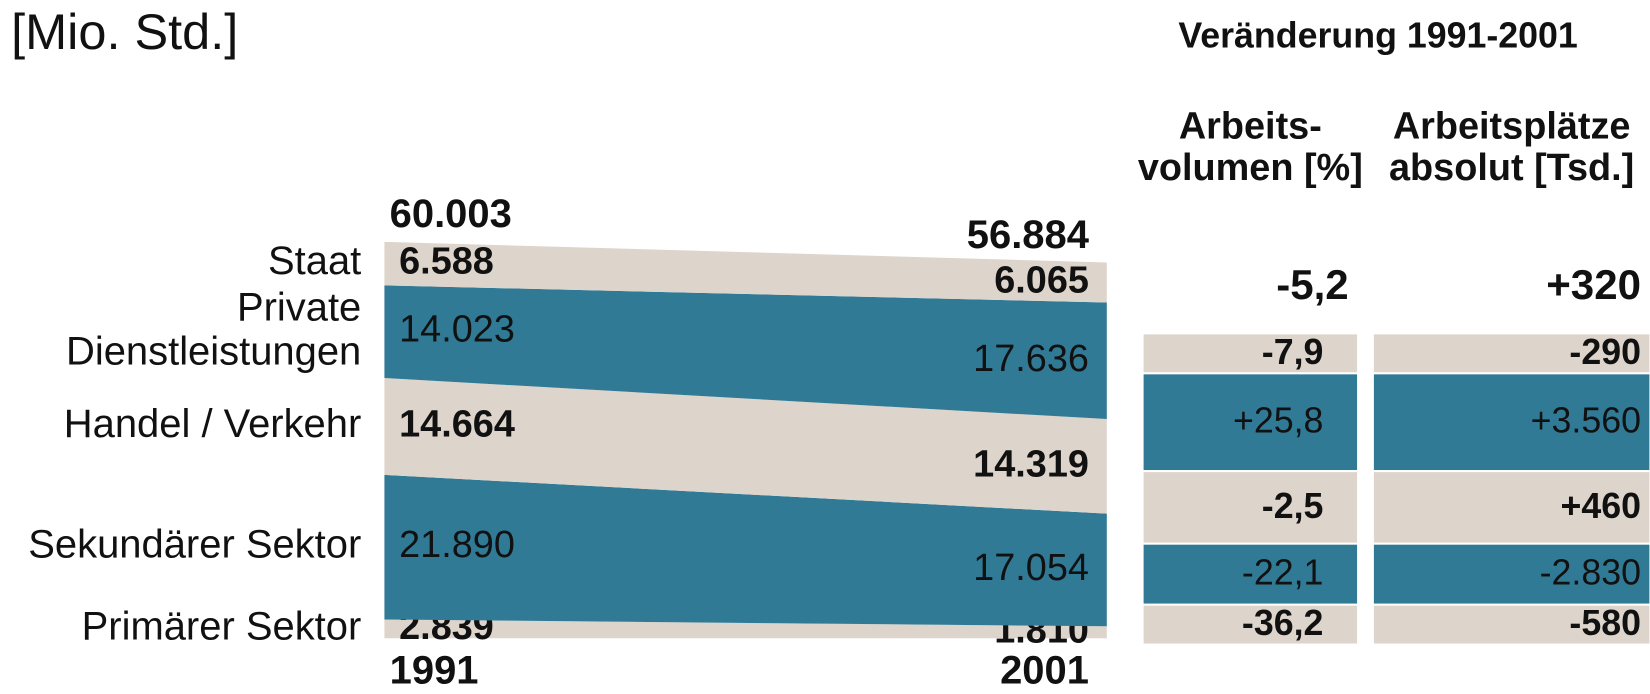  I want to click on change-value: +460, so click(1600, 506).